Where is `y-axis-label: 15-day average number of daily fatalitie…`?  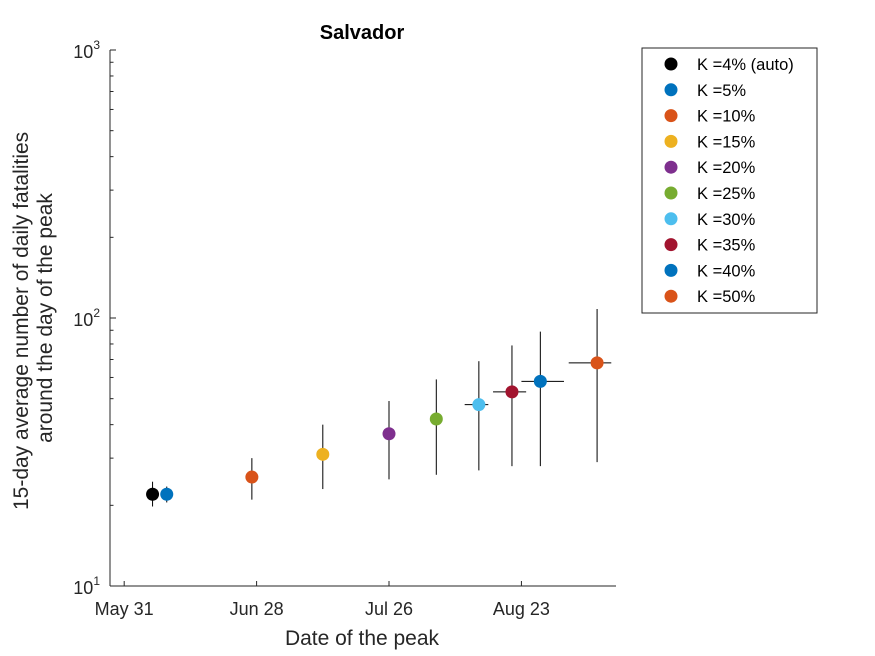
y-axis-label: 15-day average number of daily fatalitie… is located at coordinates (33, 318).